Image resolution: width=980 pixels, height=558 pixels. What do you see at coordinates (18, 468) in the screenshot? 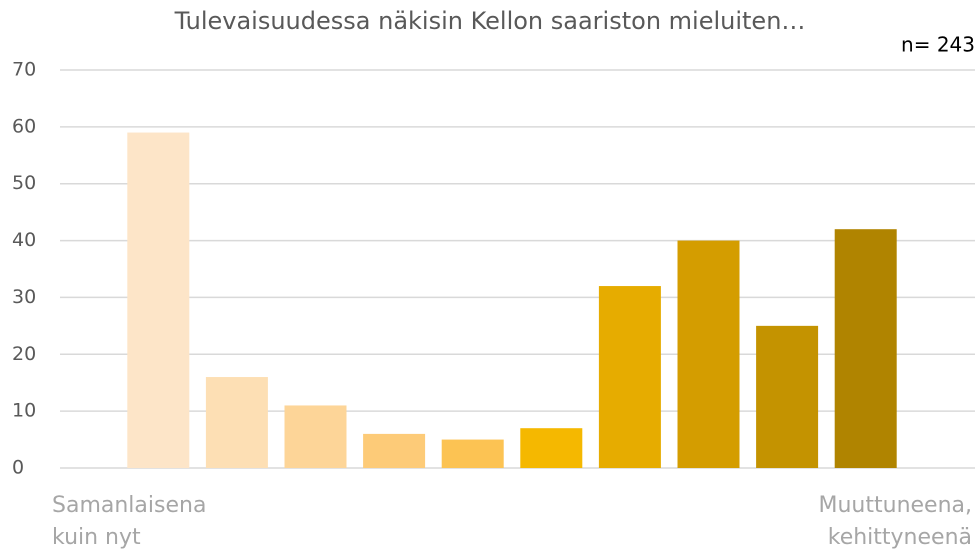
I see `y-tick-label: 0` at bounding box center [18, 468].